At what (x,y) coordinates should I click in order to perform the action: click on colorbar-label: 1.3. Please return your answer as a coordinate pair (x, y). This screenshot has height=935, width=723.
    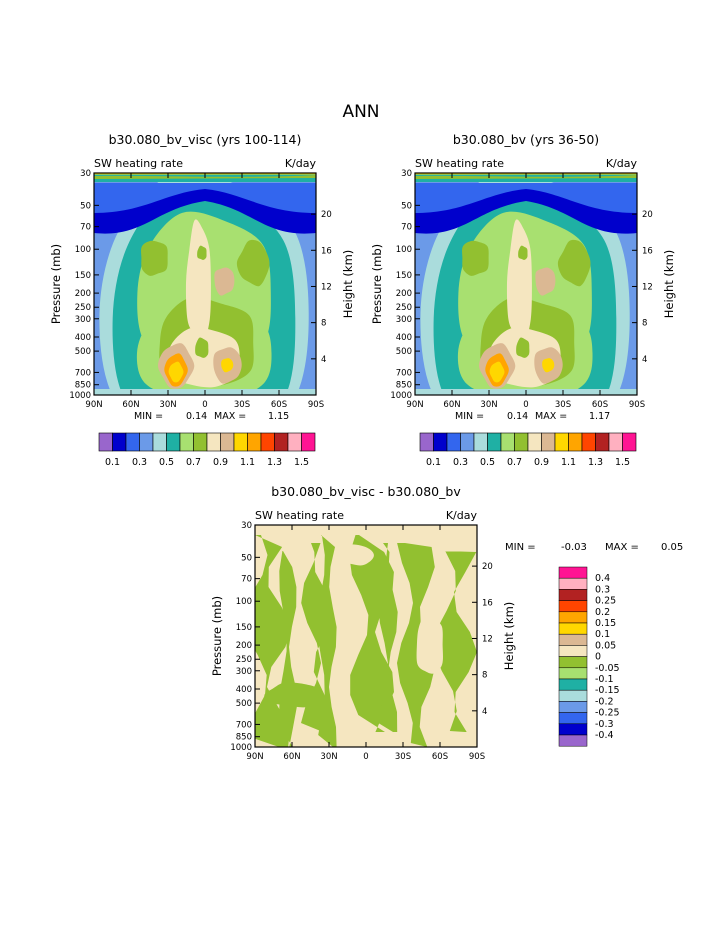
    Looking at the image, I should click on (595, 462).